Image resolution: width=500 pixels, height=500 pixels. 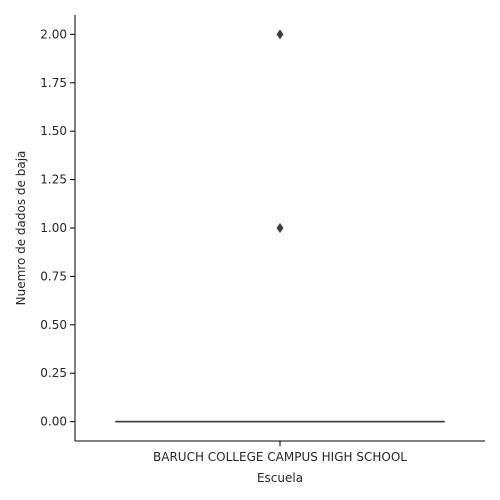 I want to click on outlier-points, so click(x=280, y=131).